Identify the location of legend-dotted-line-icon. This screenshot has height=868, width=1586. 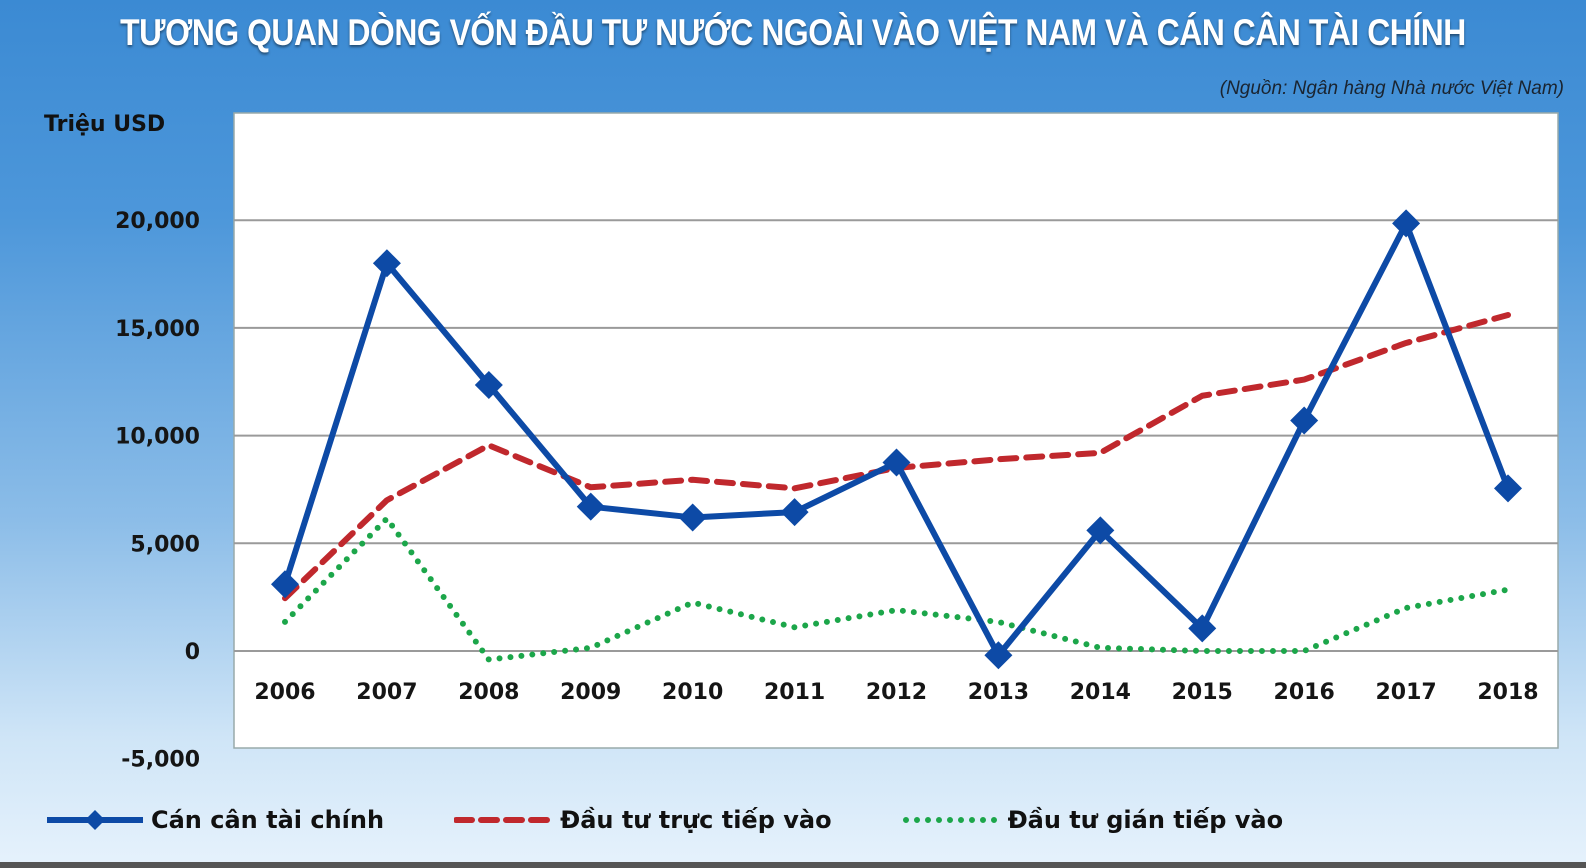
(951, 820).